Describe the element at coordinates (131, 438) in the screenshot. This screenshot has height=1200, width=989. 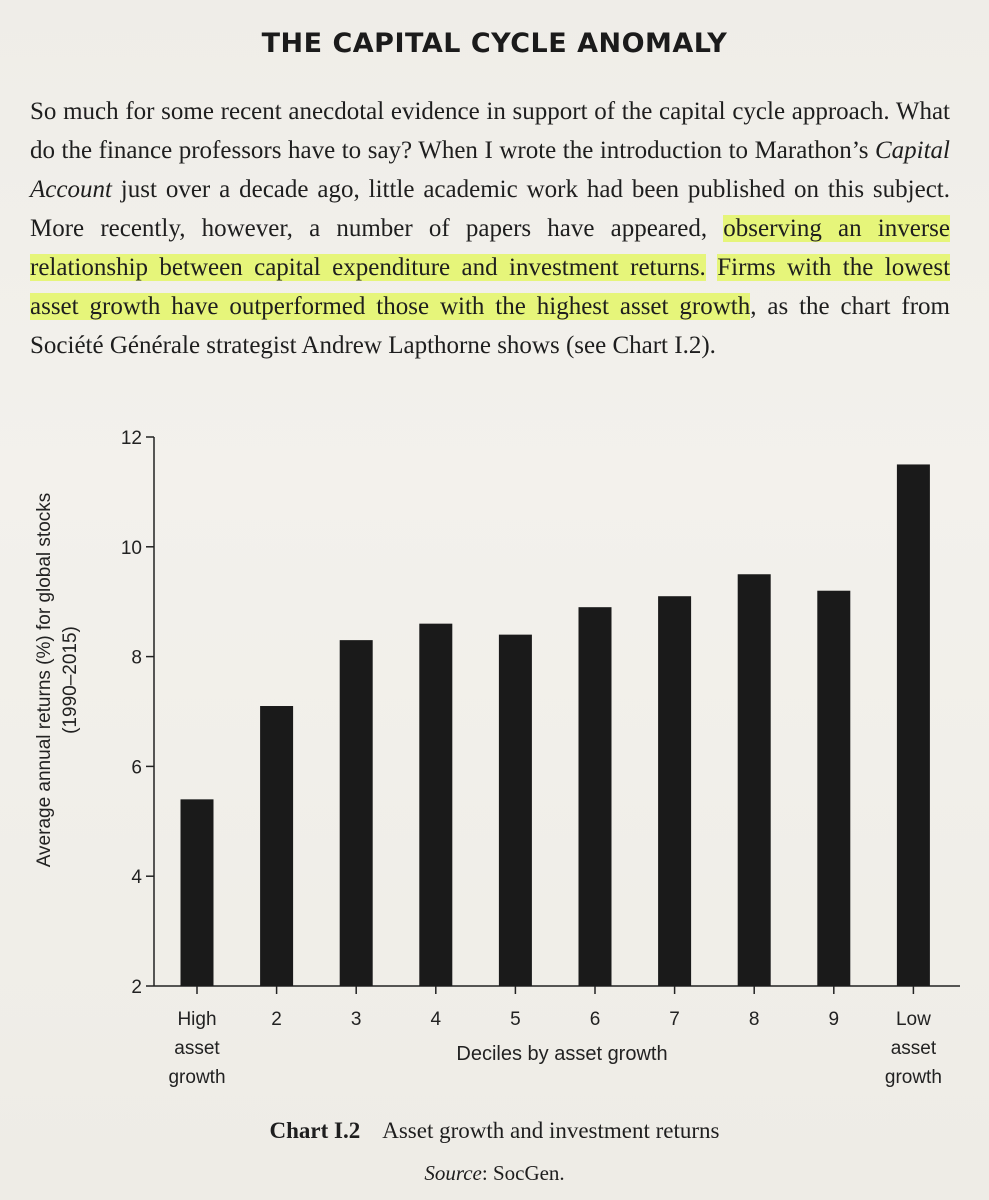
I see `y-tick-label: 12` at that location.